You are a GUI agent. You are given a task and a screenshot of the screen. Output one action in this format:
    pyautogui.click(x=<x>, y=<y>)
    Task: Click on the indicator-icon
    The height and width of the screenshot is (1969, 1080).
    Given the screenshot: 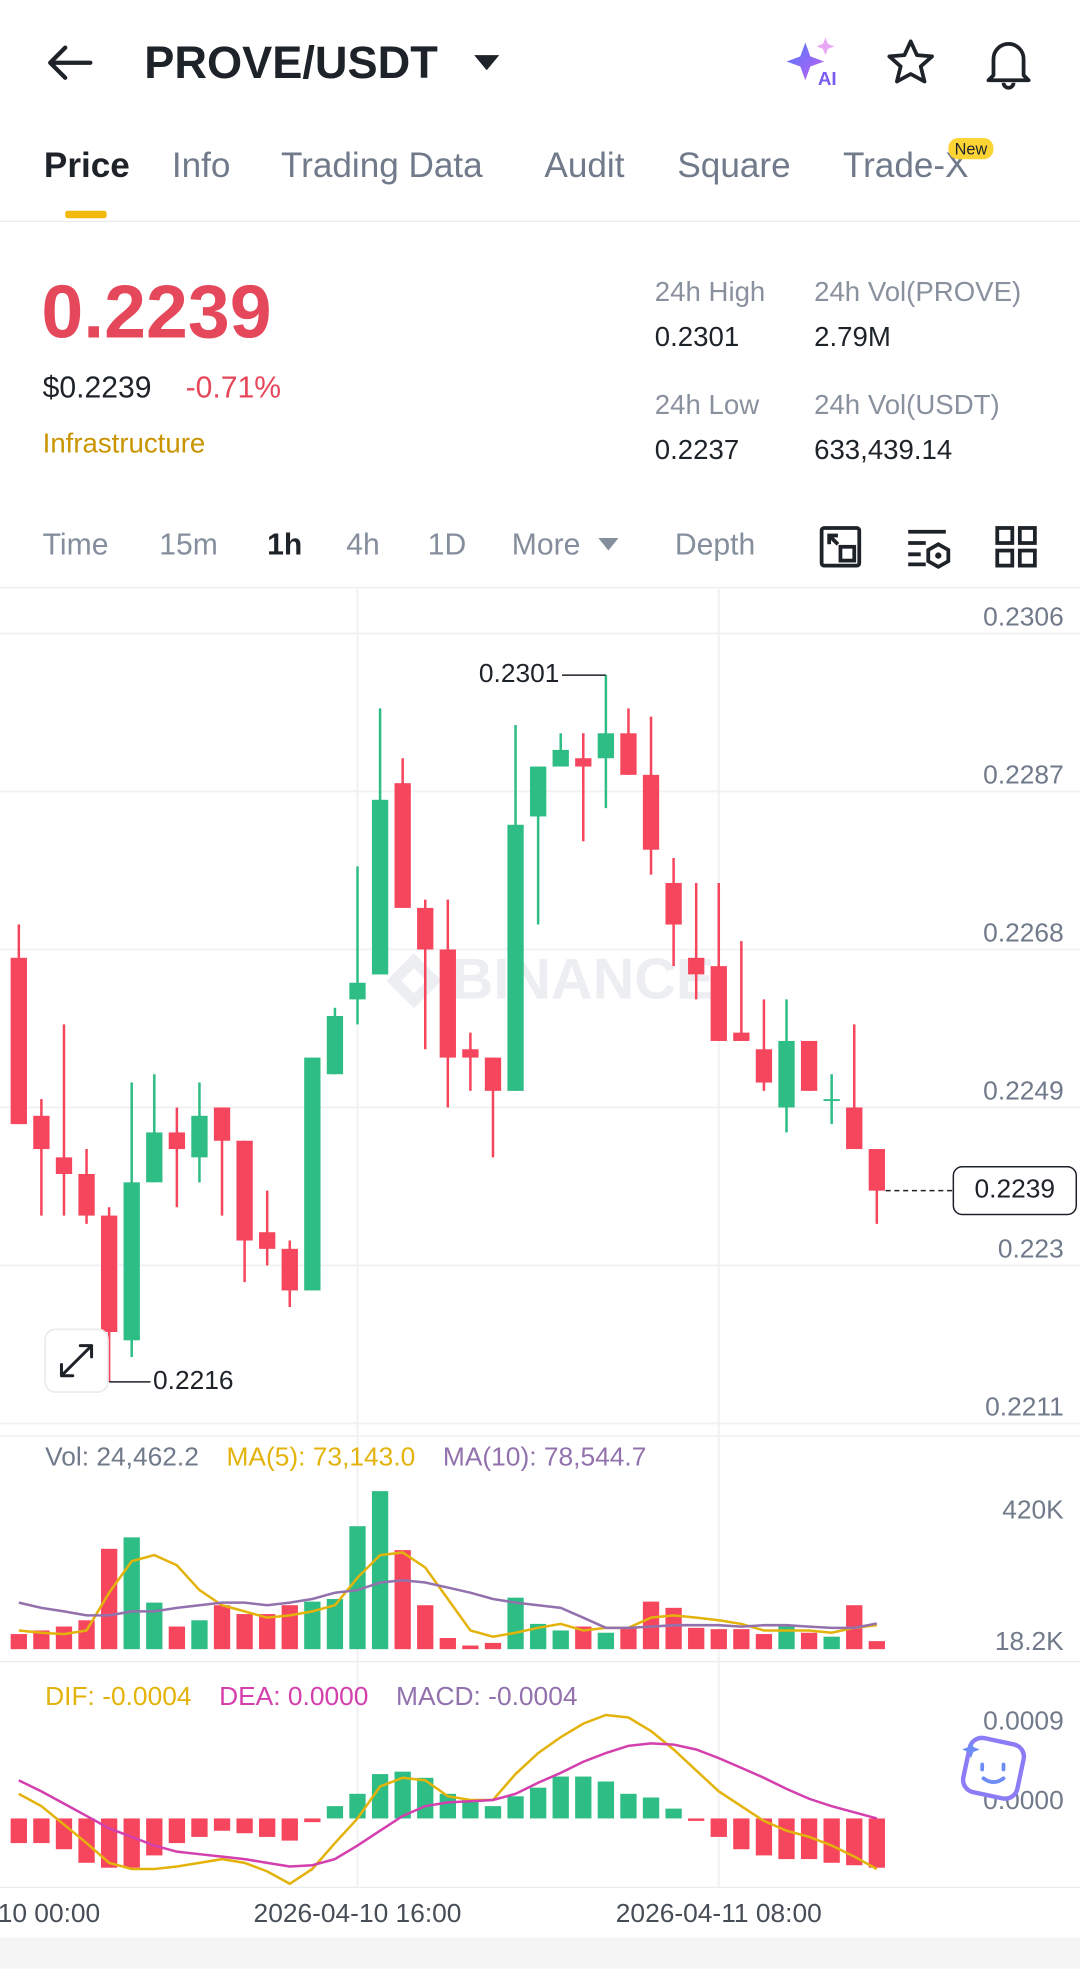 What is the action you would take?
    pyautogui.click(x=928, y=547)
    